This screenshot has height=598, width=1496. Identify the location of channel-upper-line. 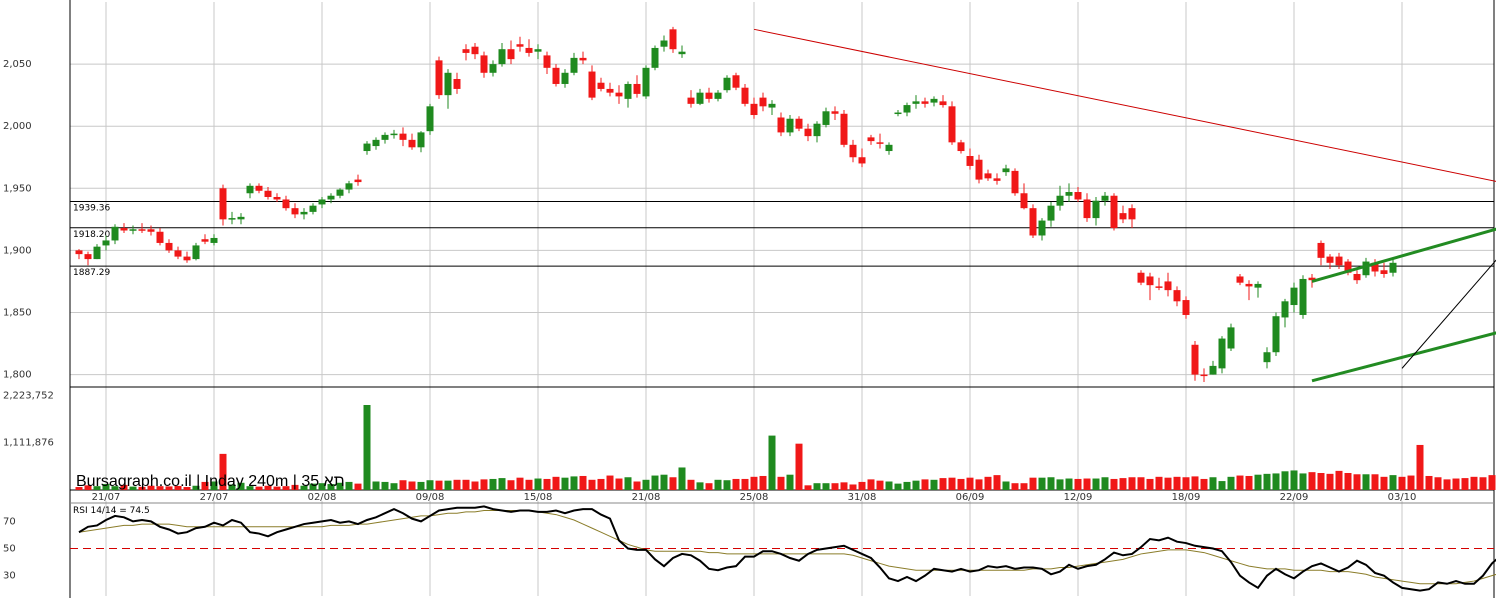
(1403, 255).